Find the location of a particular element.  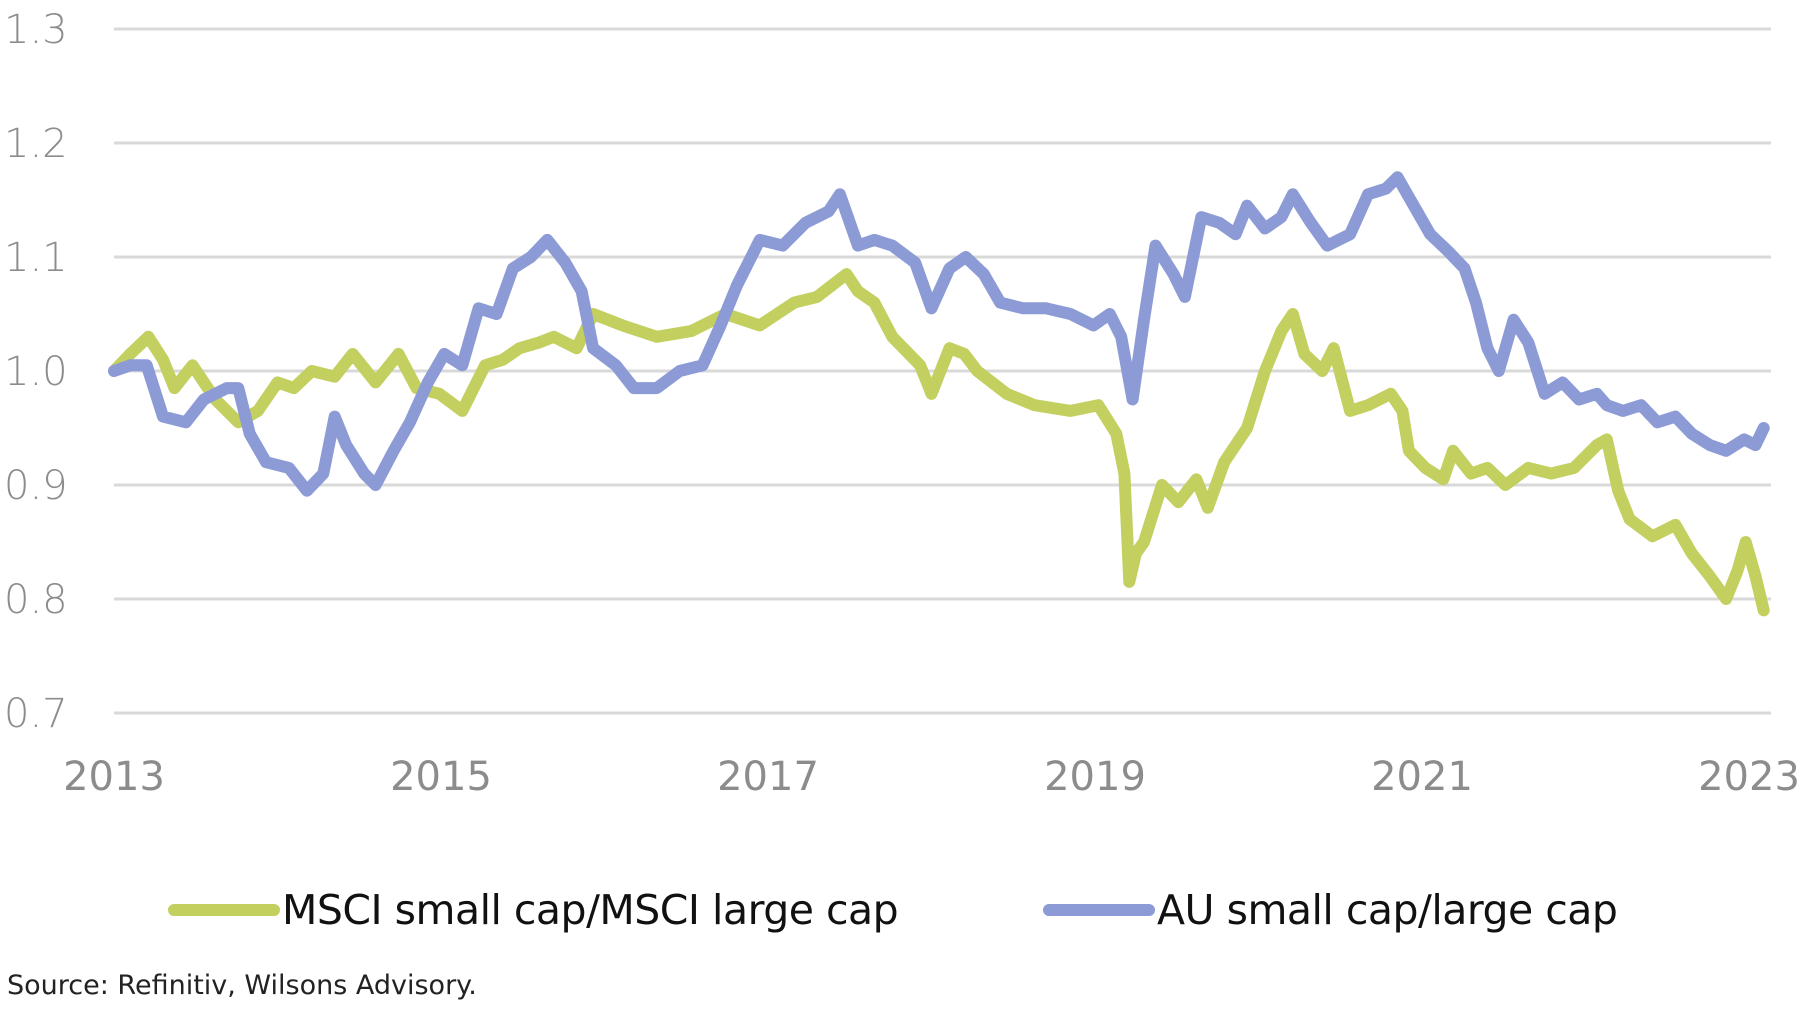

y-tick-label: 1.3 is located at coordinates (36, 30).